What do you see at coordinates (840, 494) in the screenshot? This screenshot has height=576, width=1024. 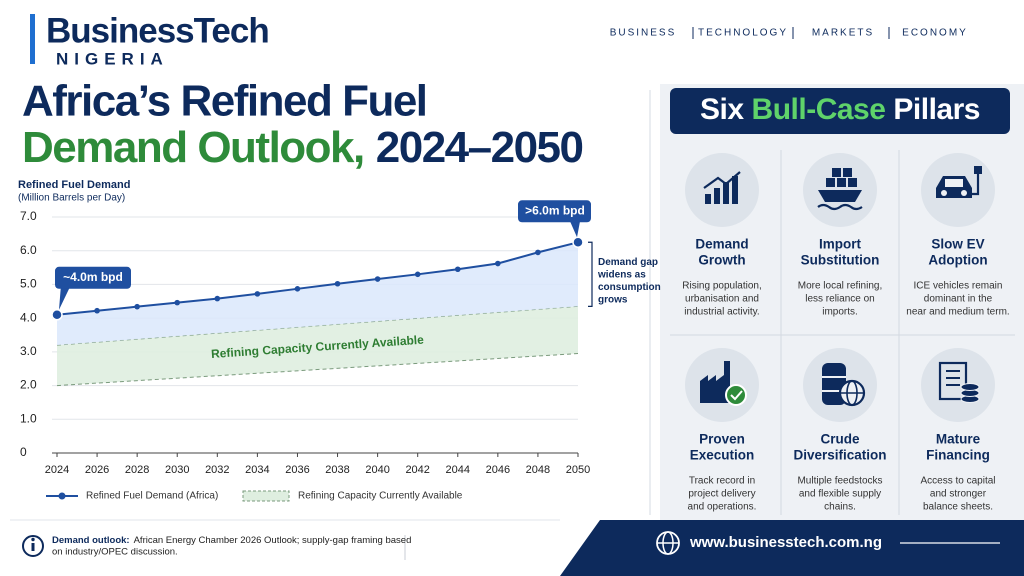 I see `pillar-text: and flexible supply` at bounding box center [840, 494].